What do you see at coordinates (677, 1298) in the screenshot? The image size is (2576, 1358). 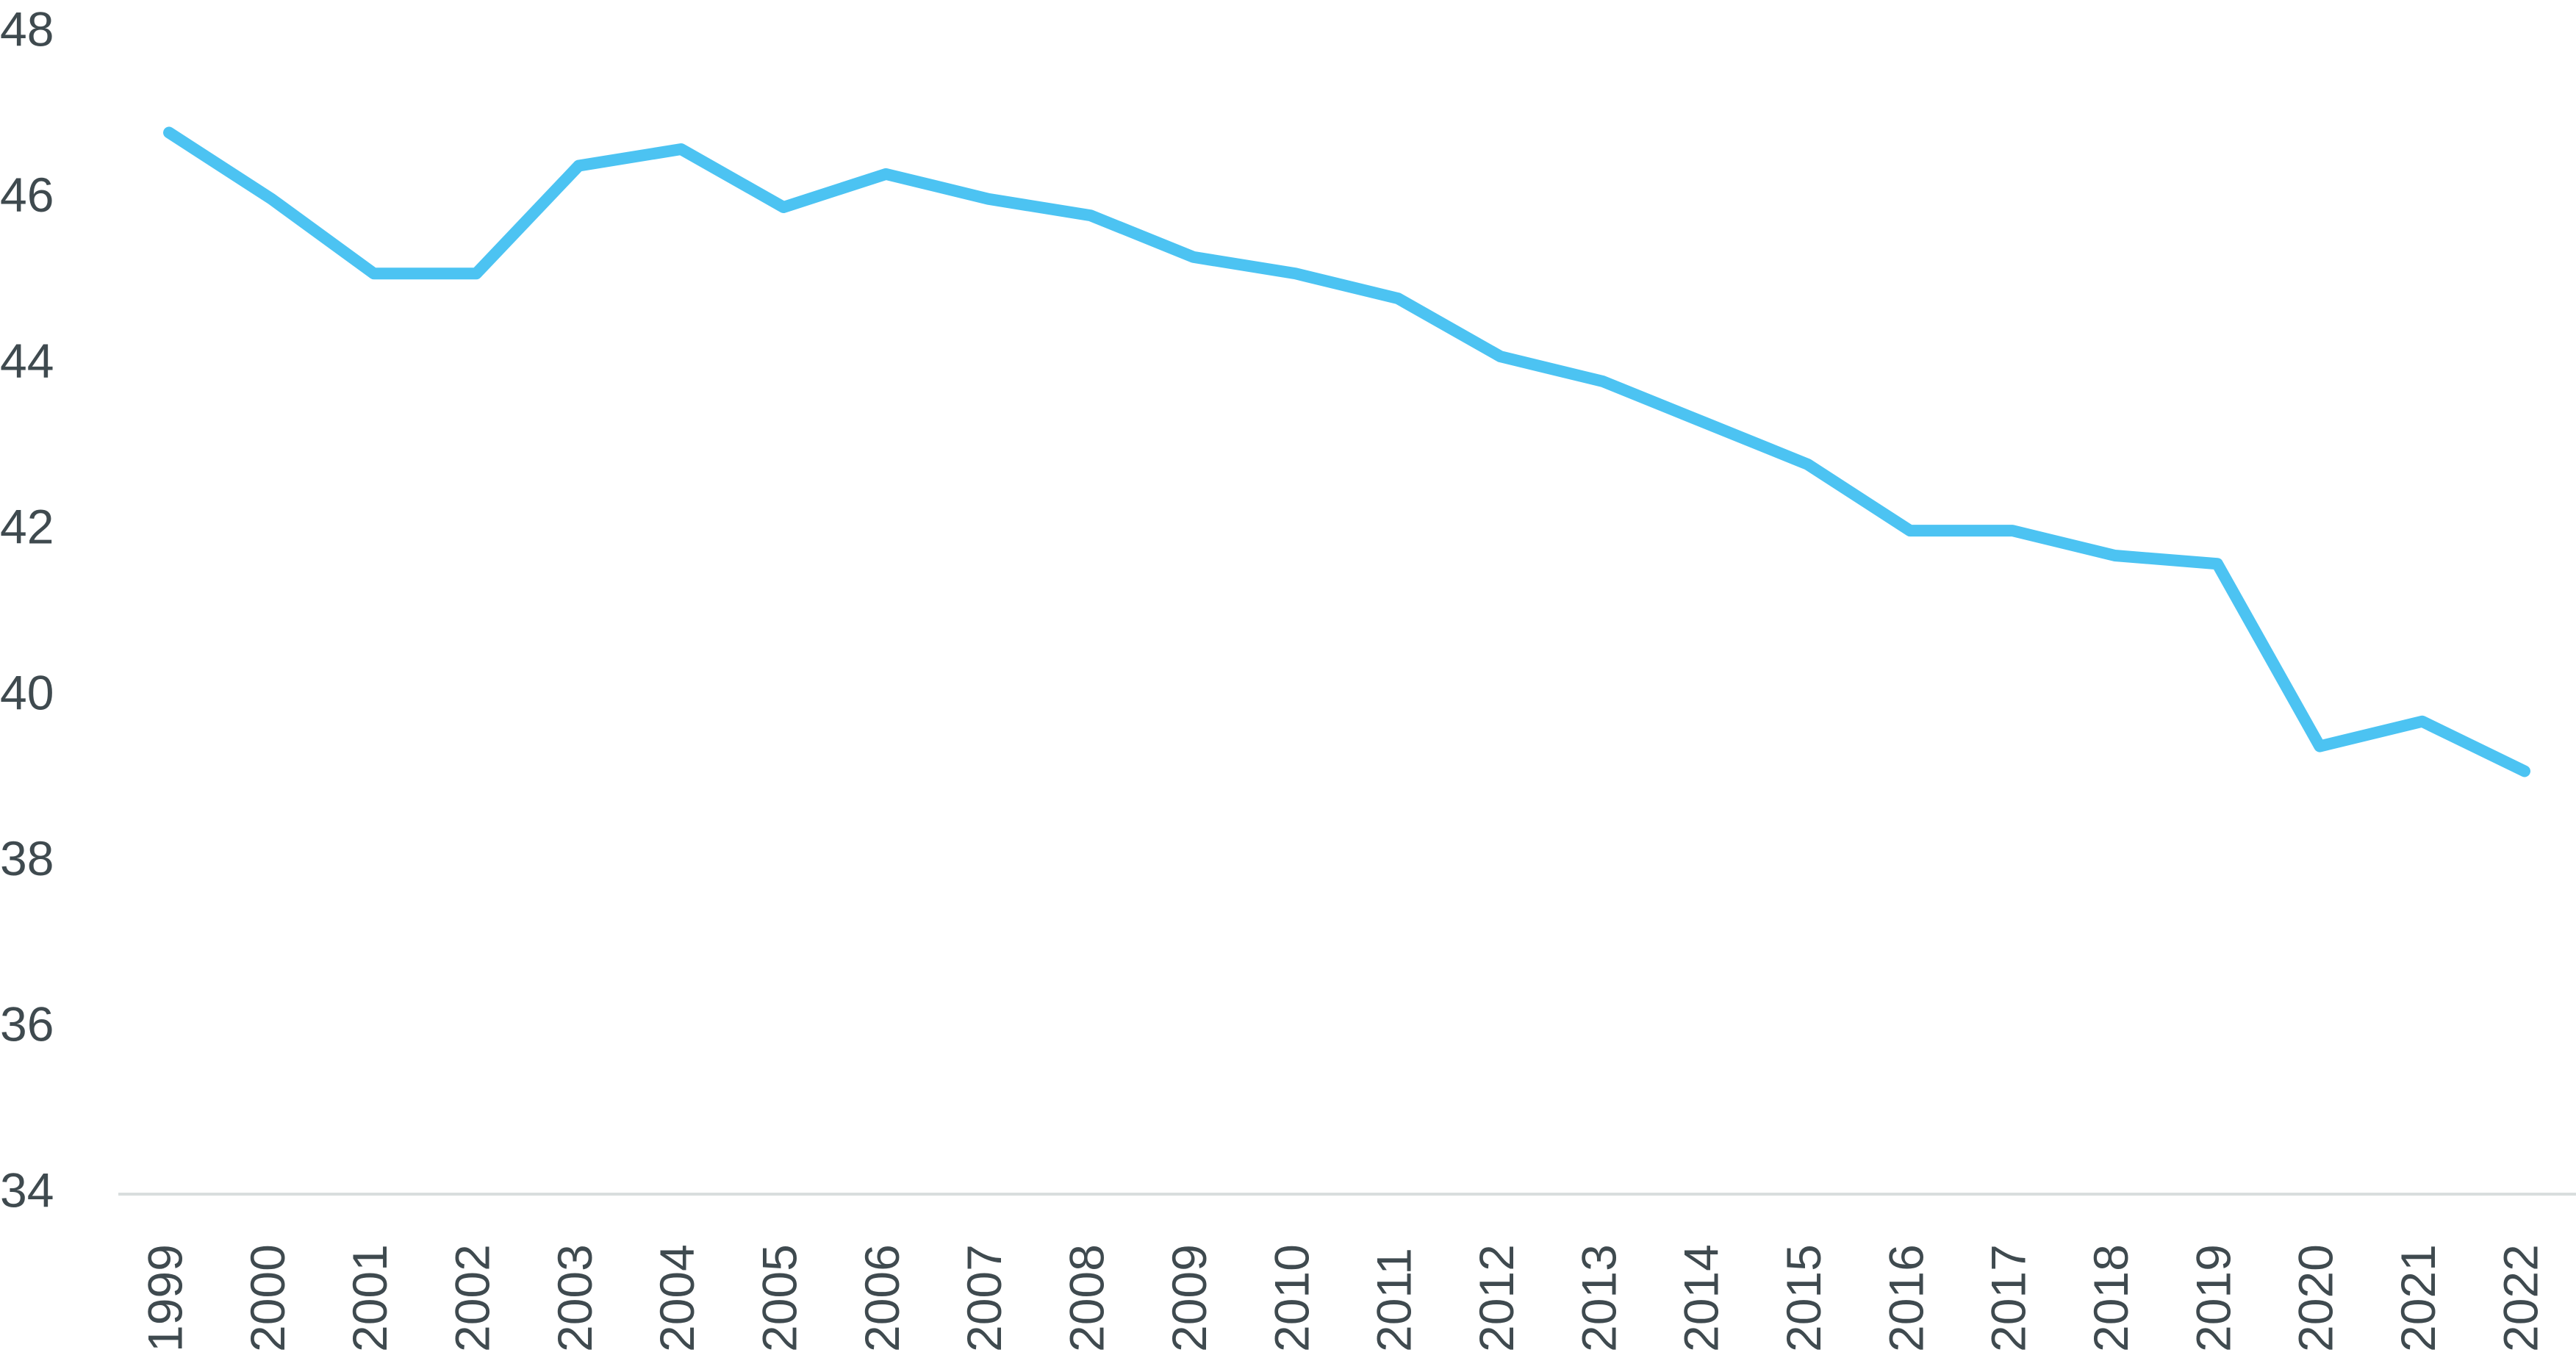 I see `x-tick-label: 2004` at bounding box center [677, 1298].